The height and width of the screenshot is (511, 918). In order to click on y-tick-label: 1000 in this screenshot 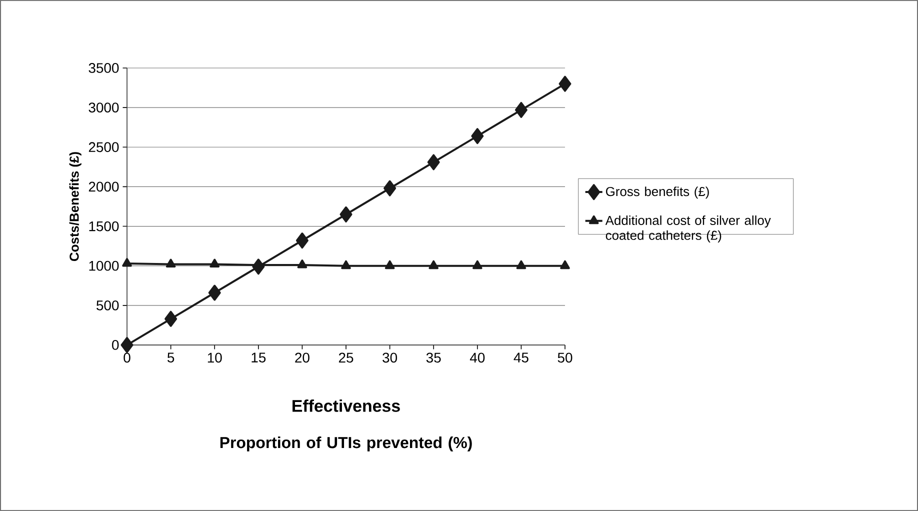, I will do `click(104, 265)`.